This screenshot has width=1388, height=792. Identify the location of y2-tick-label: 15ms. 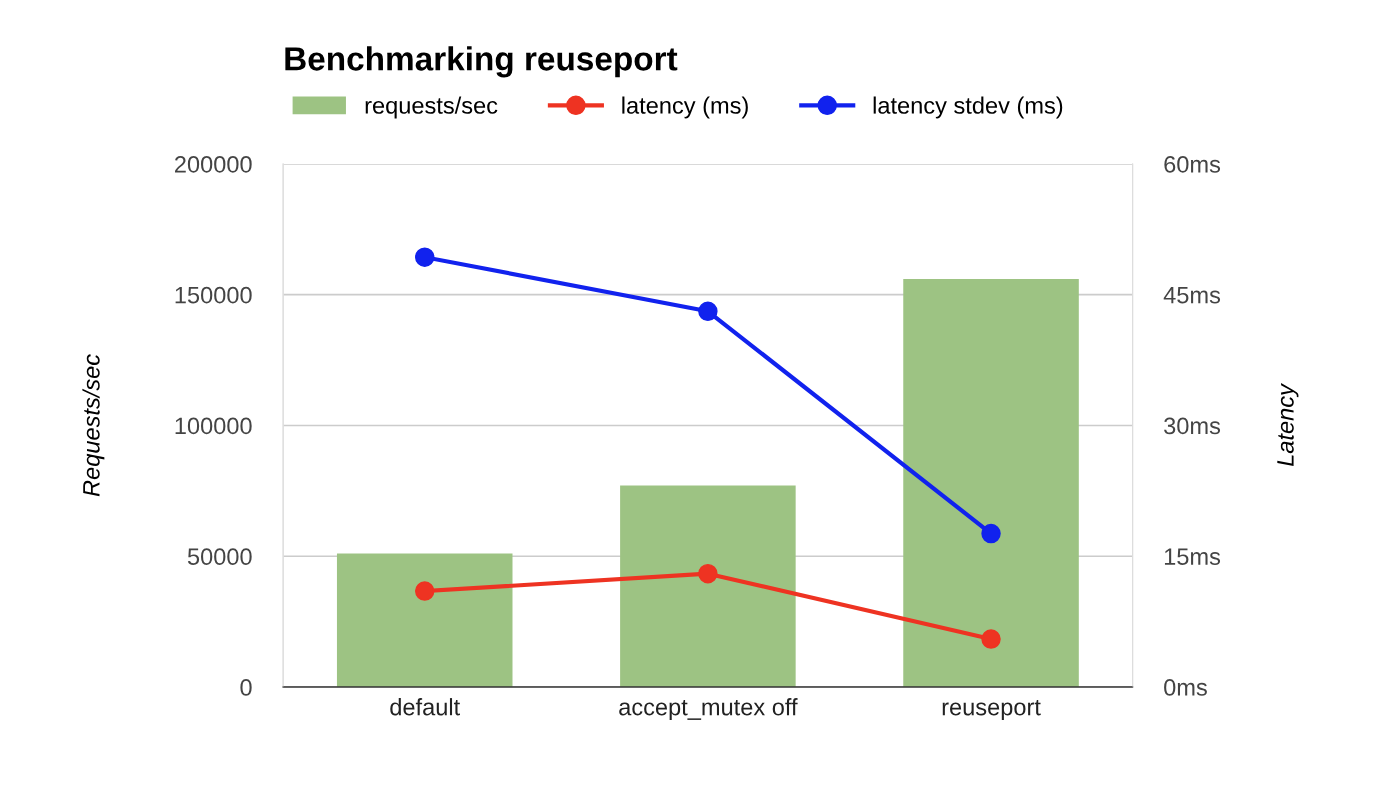
(1192, 557).